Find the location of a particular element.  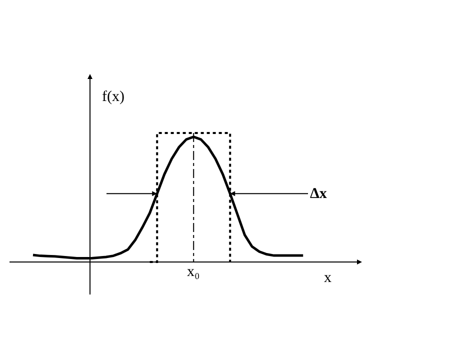

x-axis-title: x is located at coordinates (328, 278).